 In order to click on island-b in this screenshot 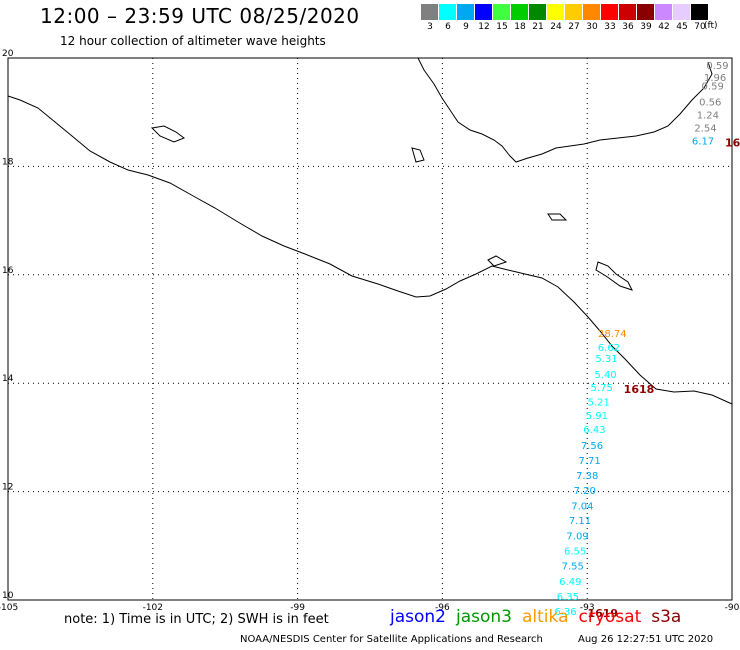, I will do `click(418, 155)`.